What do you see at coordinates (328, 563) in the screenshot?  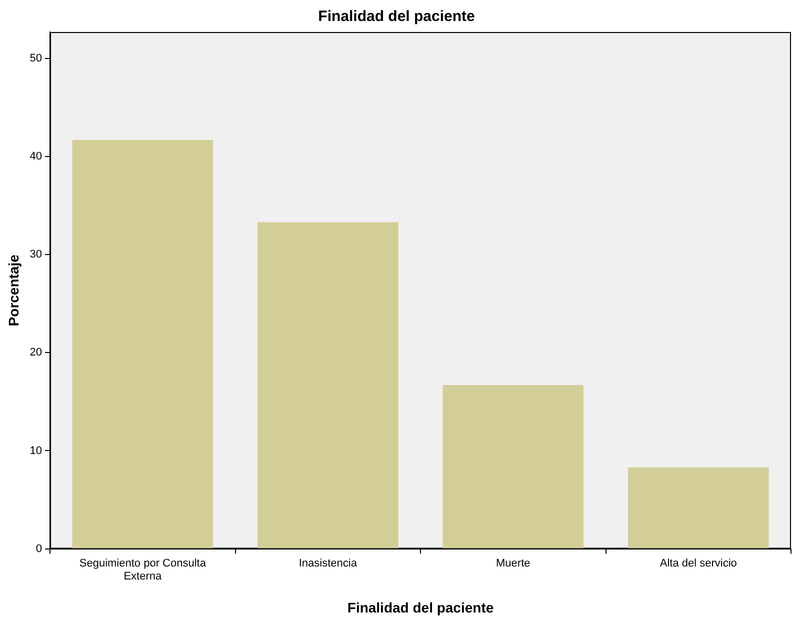 I see `x-tick-label: Inasistencia` at bounding box center [328, 563].